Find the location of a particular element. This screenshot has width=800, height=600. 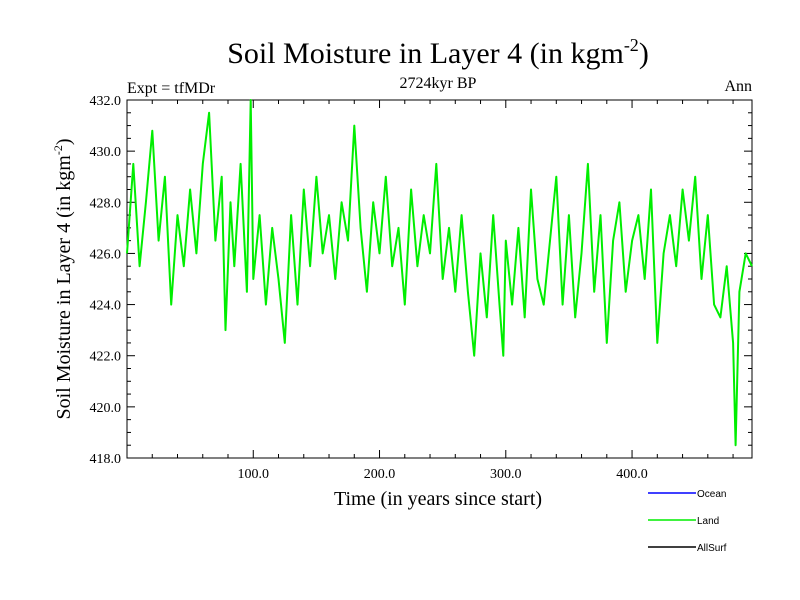

legend-label-ocean: Ocean is located at coordinates (711, 494).